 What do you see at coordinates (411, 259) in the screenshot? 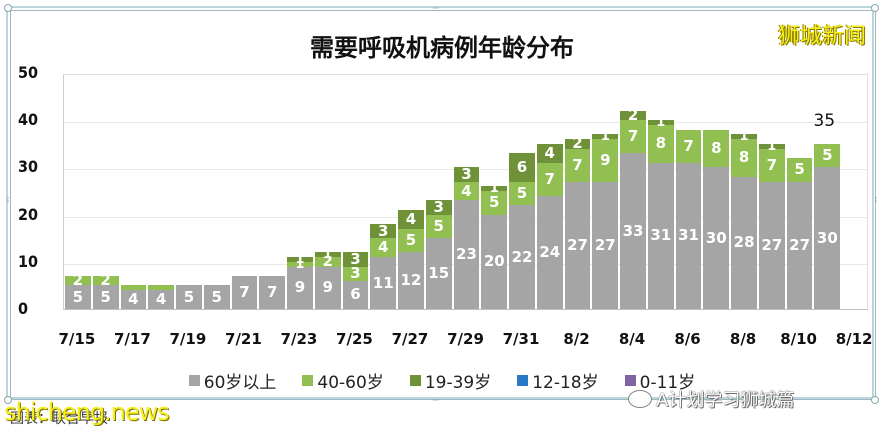
I see `bar-7/27: 12 5 4` at bounding box center [411, 259].